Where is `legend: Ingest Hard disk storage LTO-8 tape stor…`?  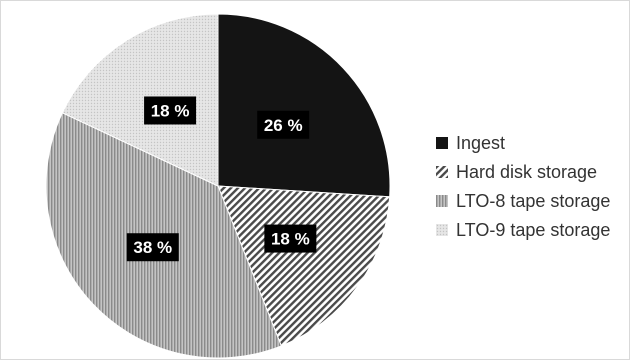
legend: Ingest Hard disk storage LTO-8 tape stor… is located at coordinates (523, 186).